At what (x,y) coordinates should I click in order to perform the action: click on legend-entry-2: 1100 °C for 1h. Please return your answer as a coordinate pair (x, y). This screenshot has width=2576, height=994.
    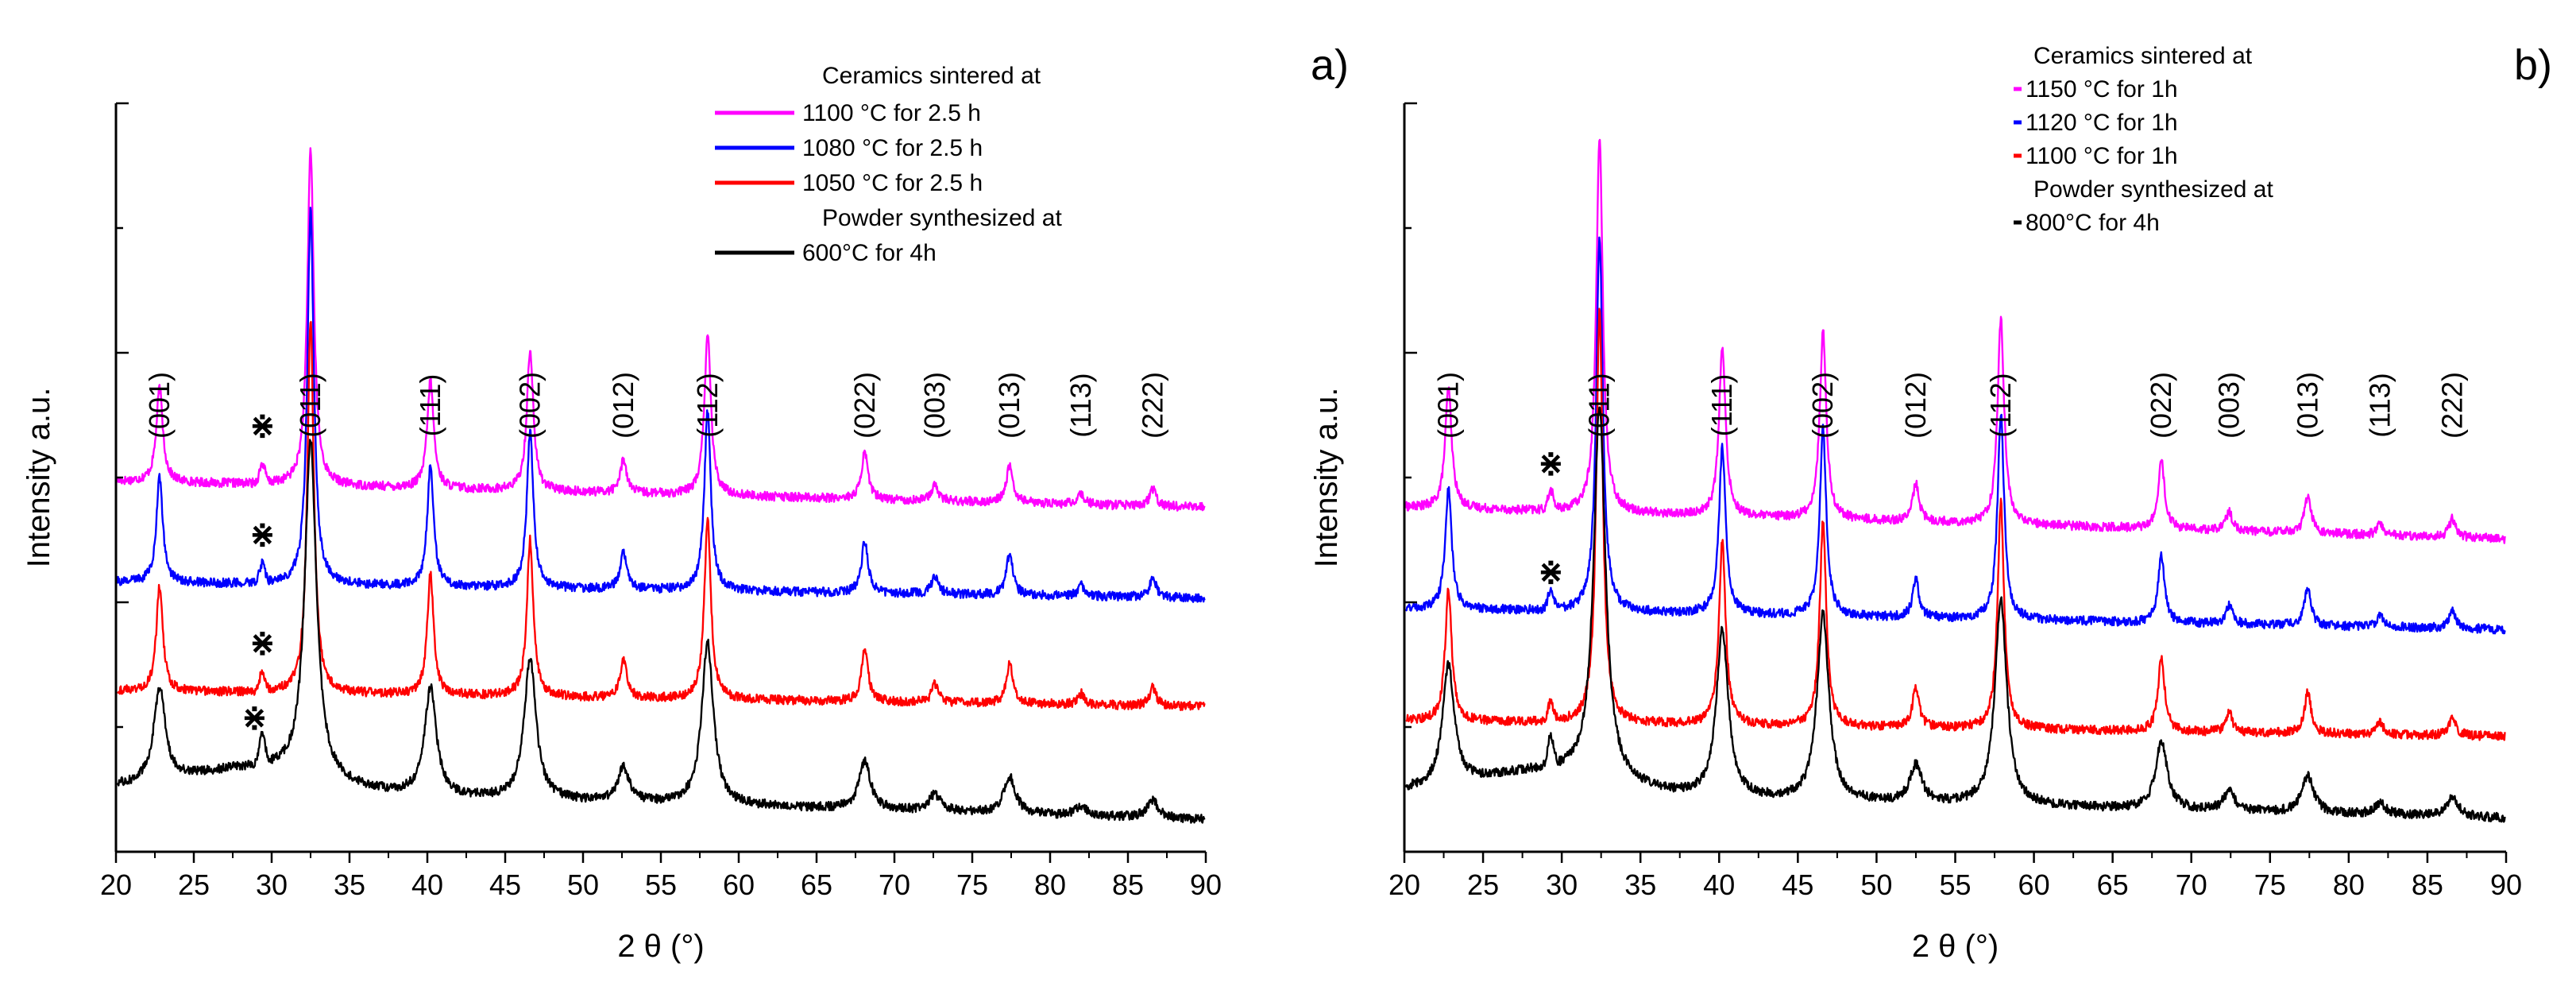
    Looking at the image, I should click on (2102, 156).